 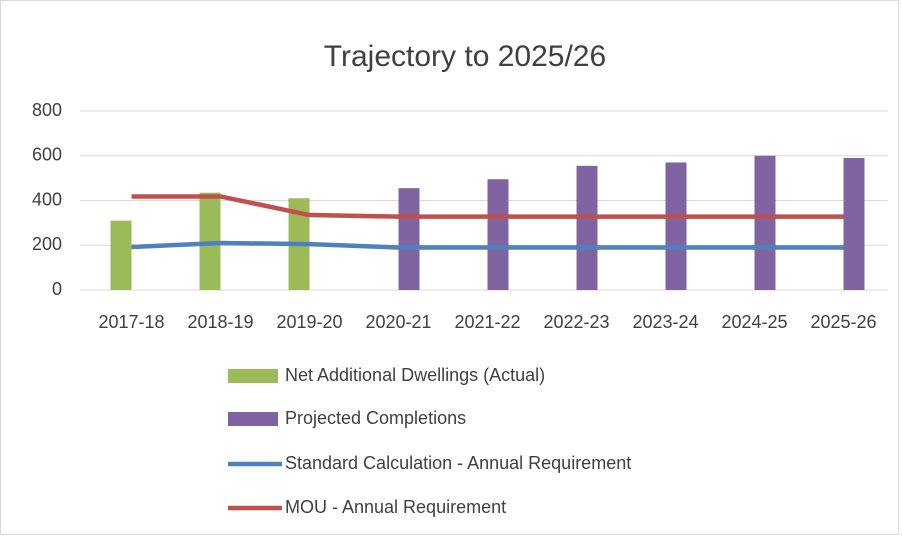 I want to click on y-tick-label: 0, so click(x=57, y=289).